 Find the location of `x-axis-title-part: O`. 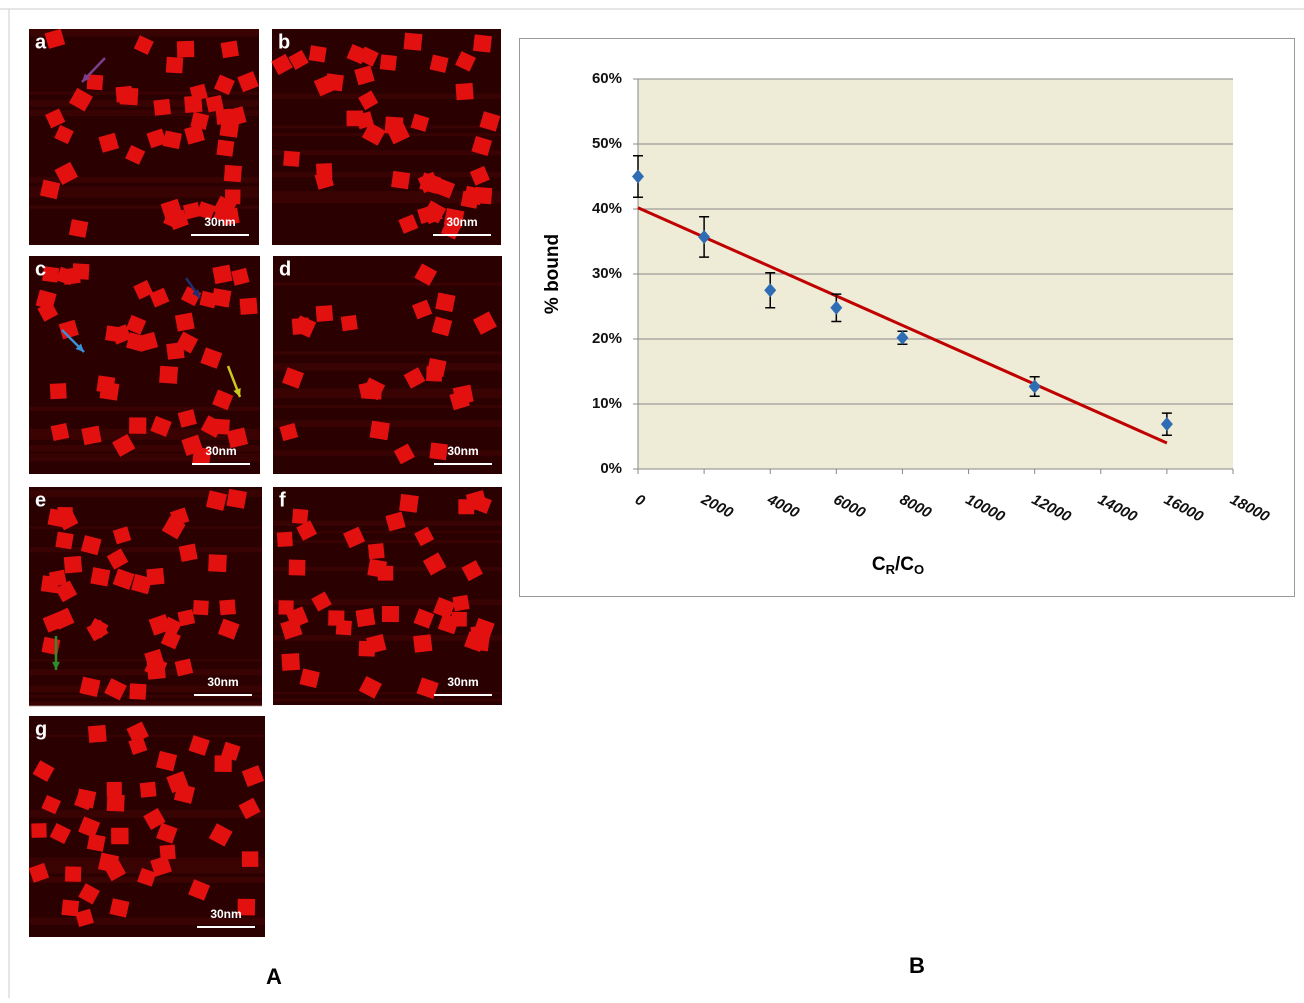

x-axis-title-part: O is located at coordinates (919, 569).